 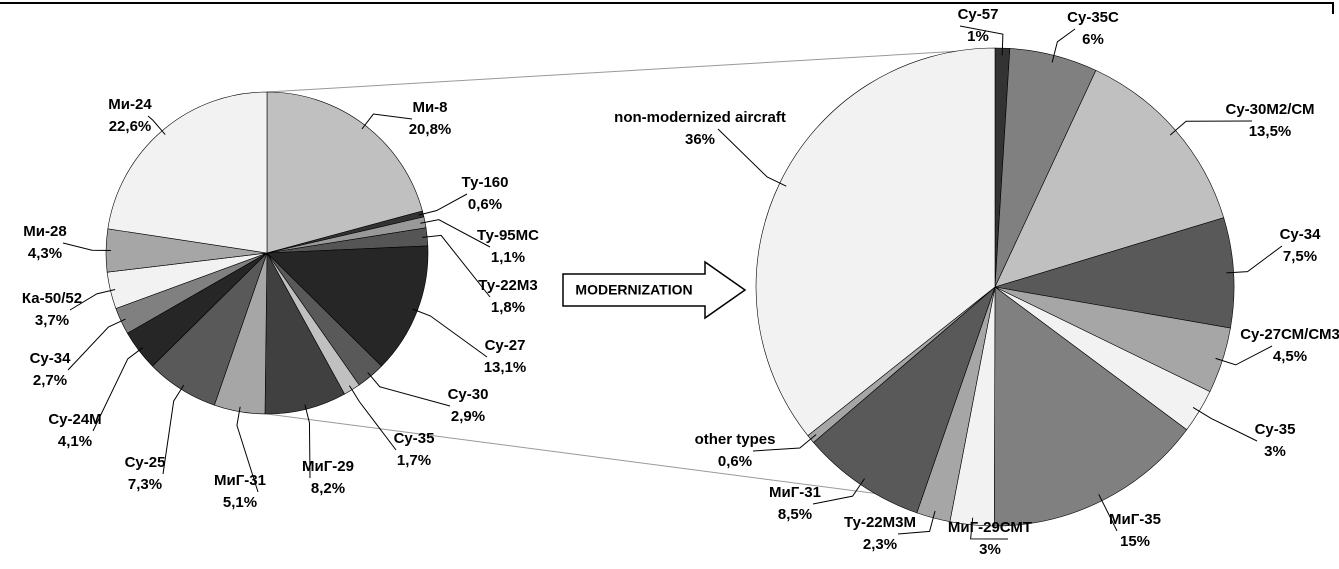 What do you see at coordinates (52, 298) in the screenshot?
I see `slice-label: Ка-50/52` at bounding box center [52, 298].